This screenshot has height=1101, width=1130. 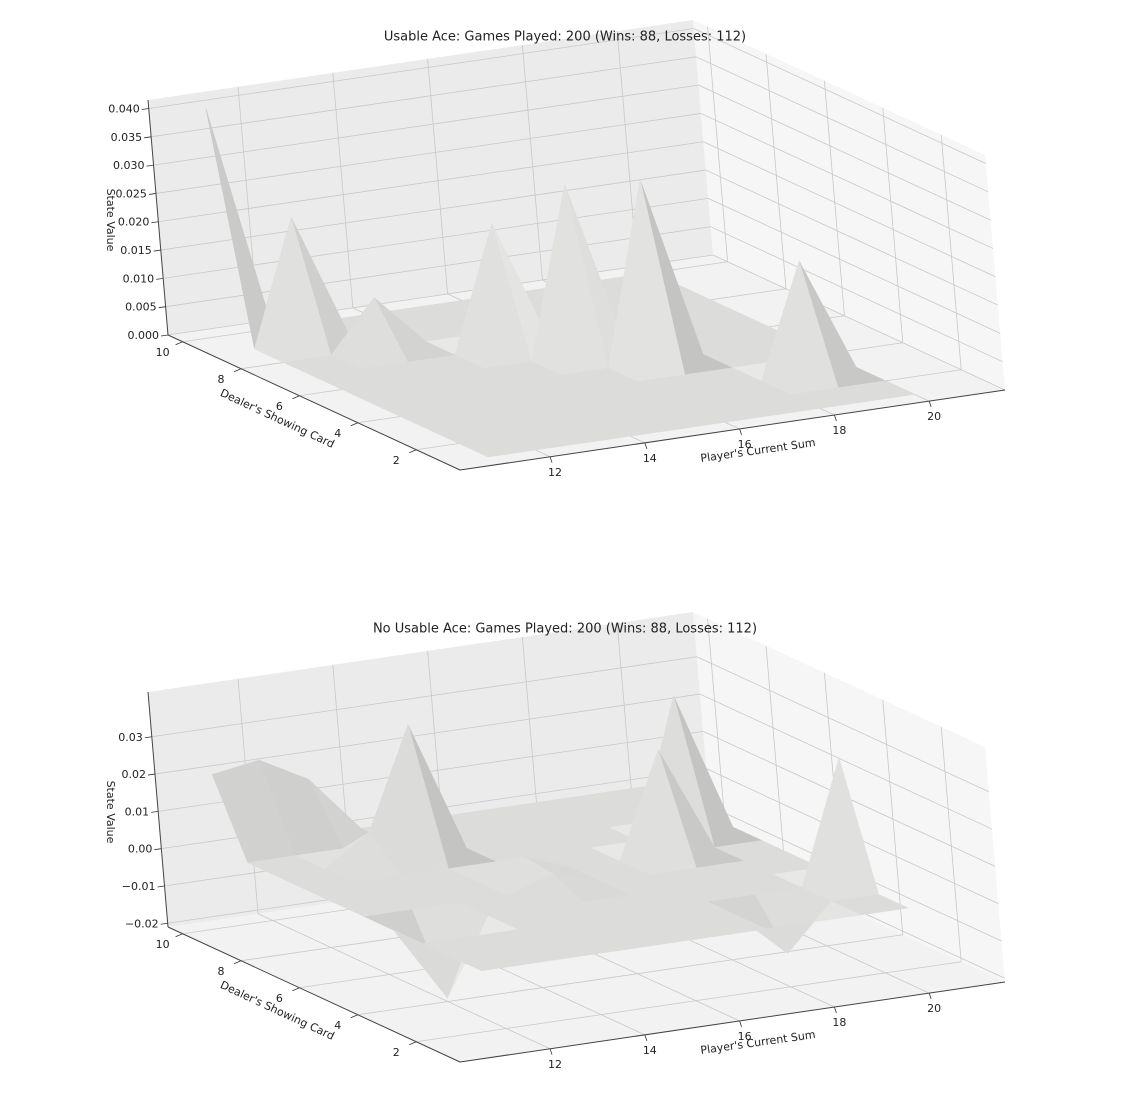 I want to click on z-tick-label: 0.00, so click(x=140, y=849).